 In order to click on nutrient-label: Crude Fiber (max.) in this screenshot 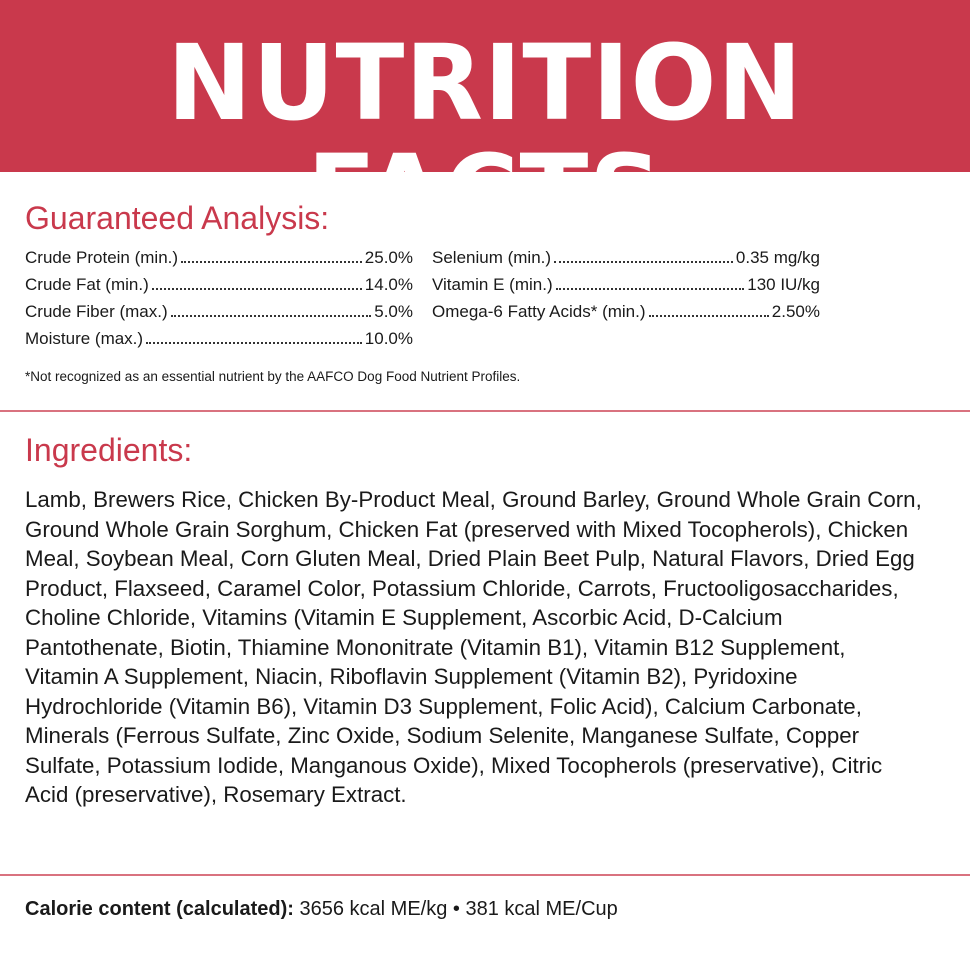, I will do `click(96, 311)`.